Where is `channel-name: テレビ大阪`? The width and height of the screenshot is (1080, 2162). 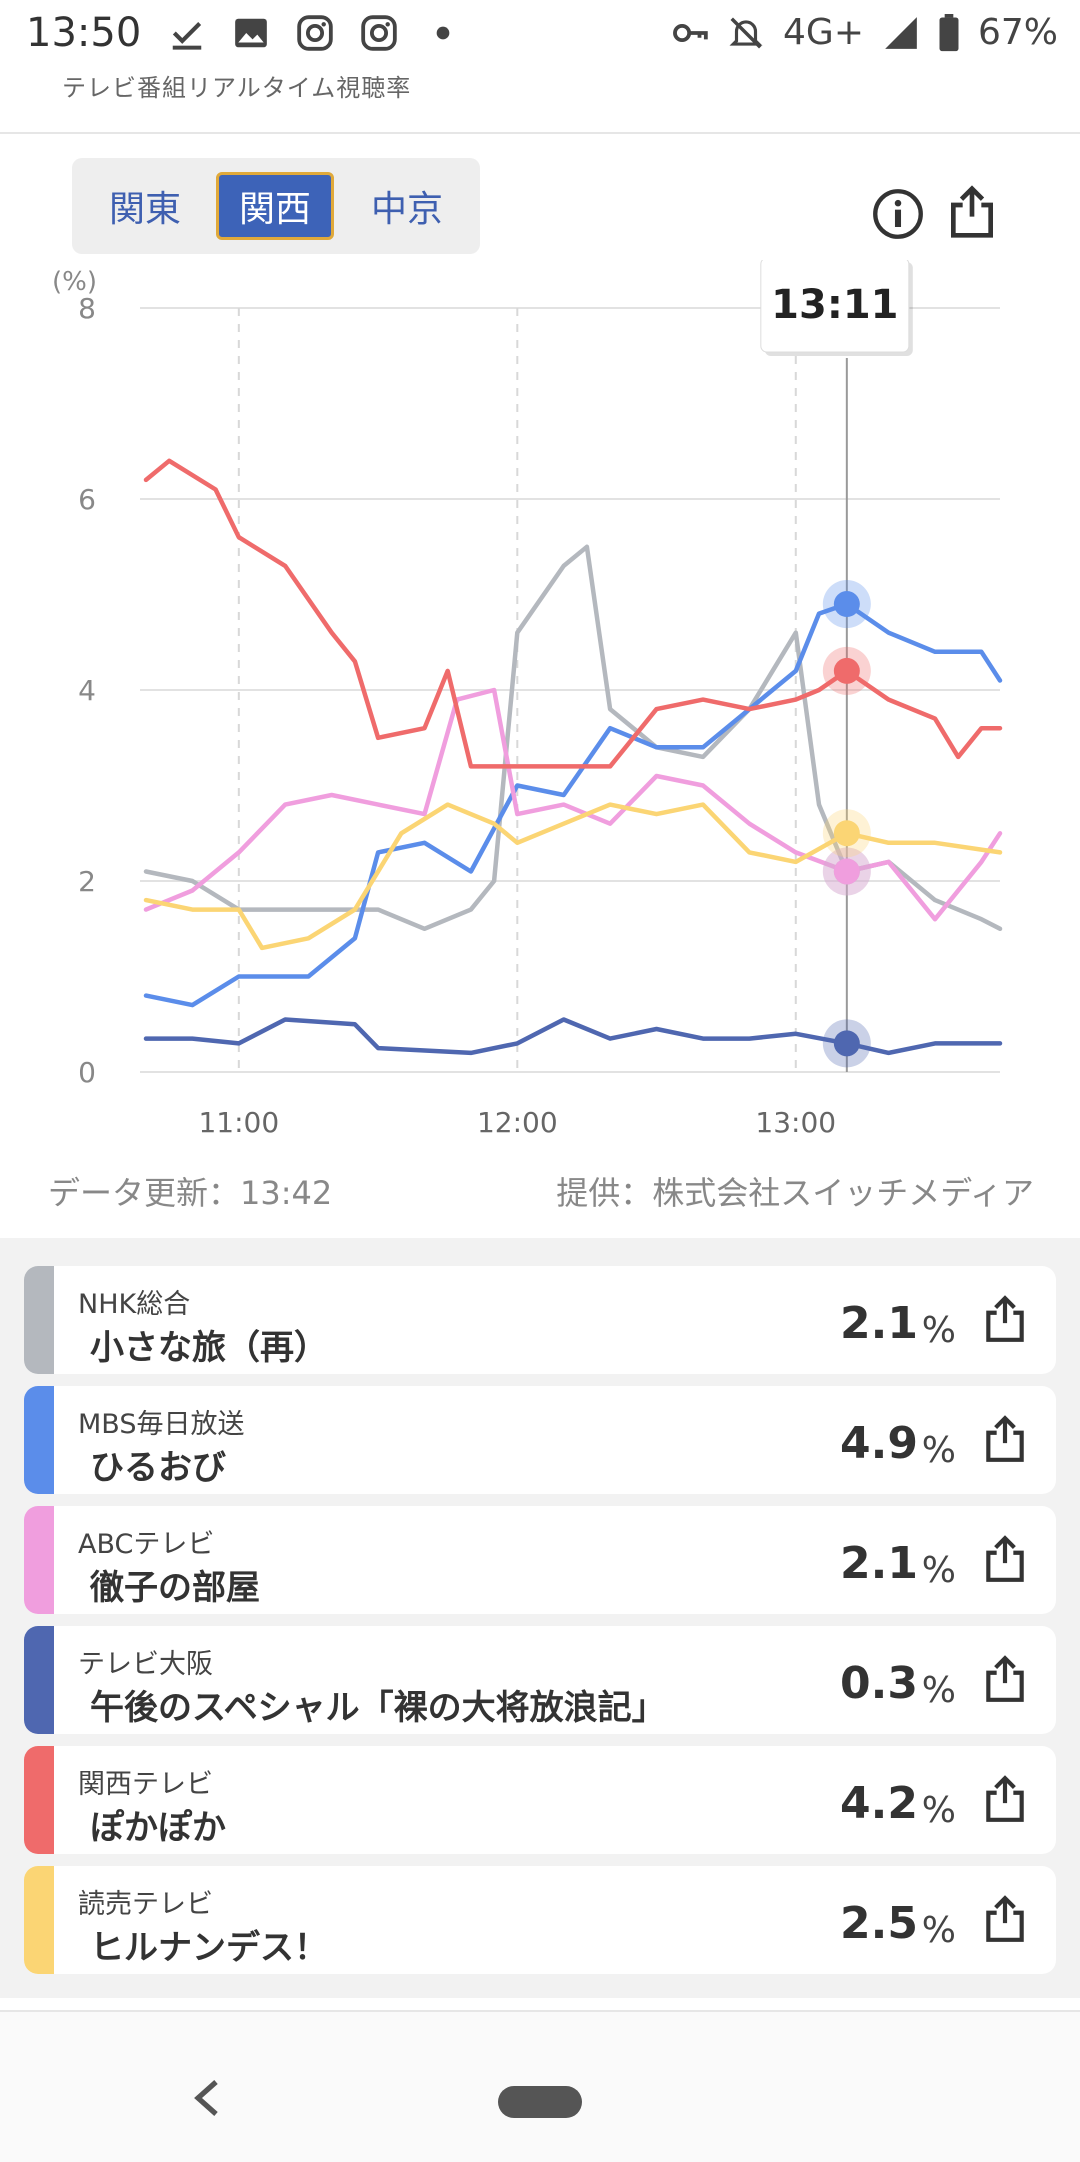
channel-name: テレビ大阪 is located at coordinates (145, 1664).